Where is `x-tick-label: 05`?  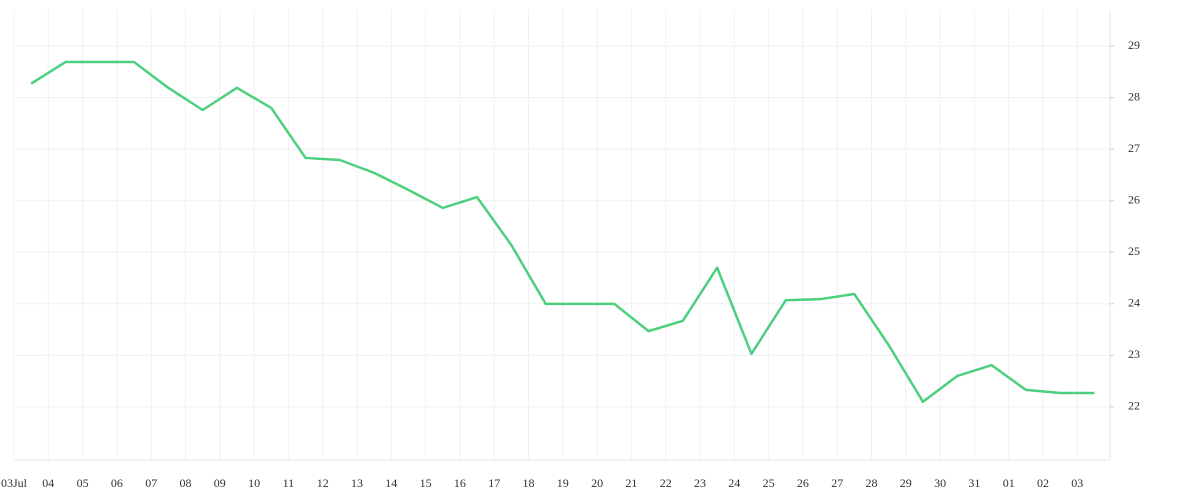
x-tick-label: 05 is located at coordinates (83, 483).